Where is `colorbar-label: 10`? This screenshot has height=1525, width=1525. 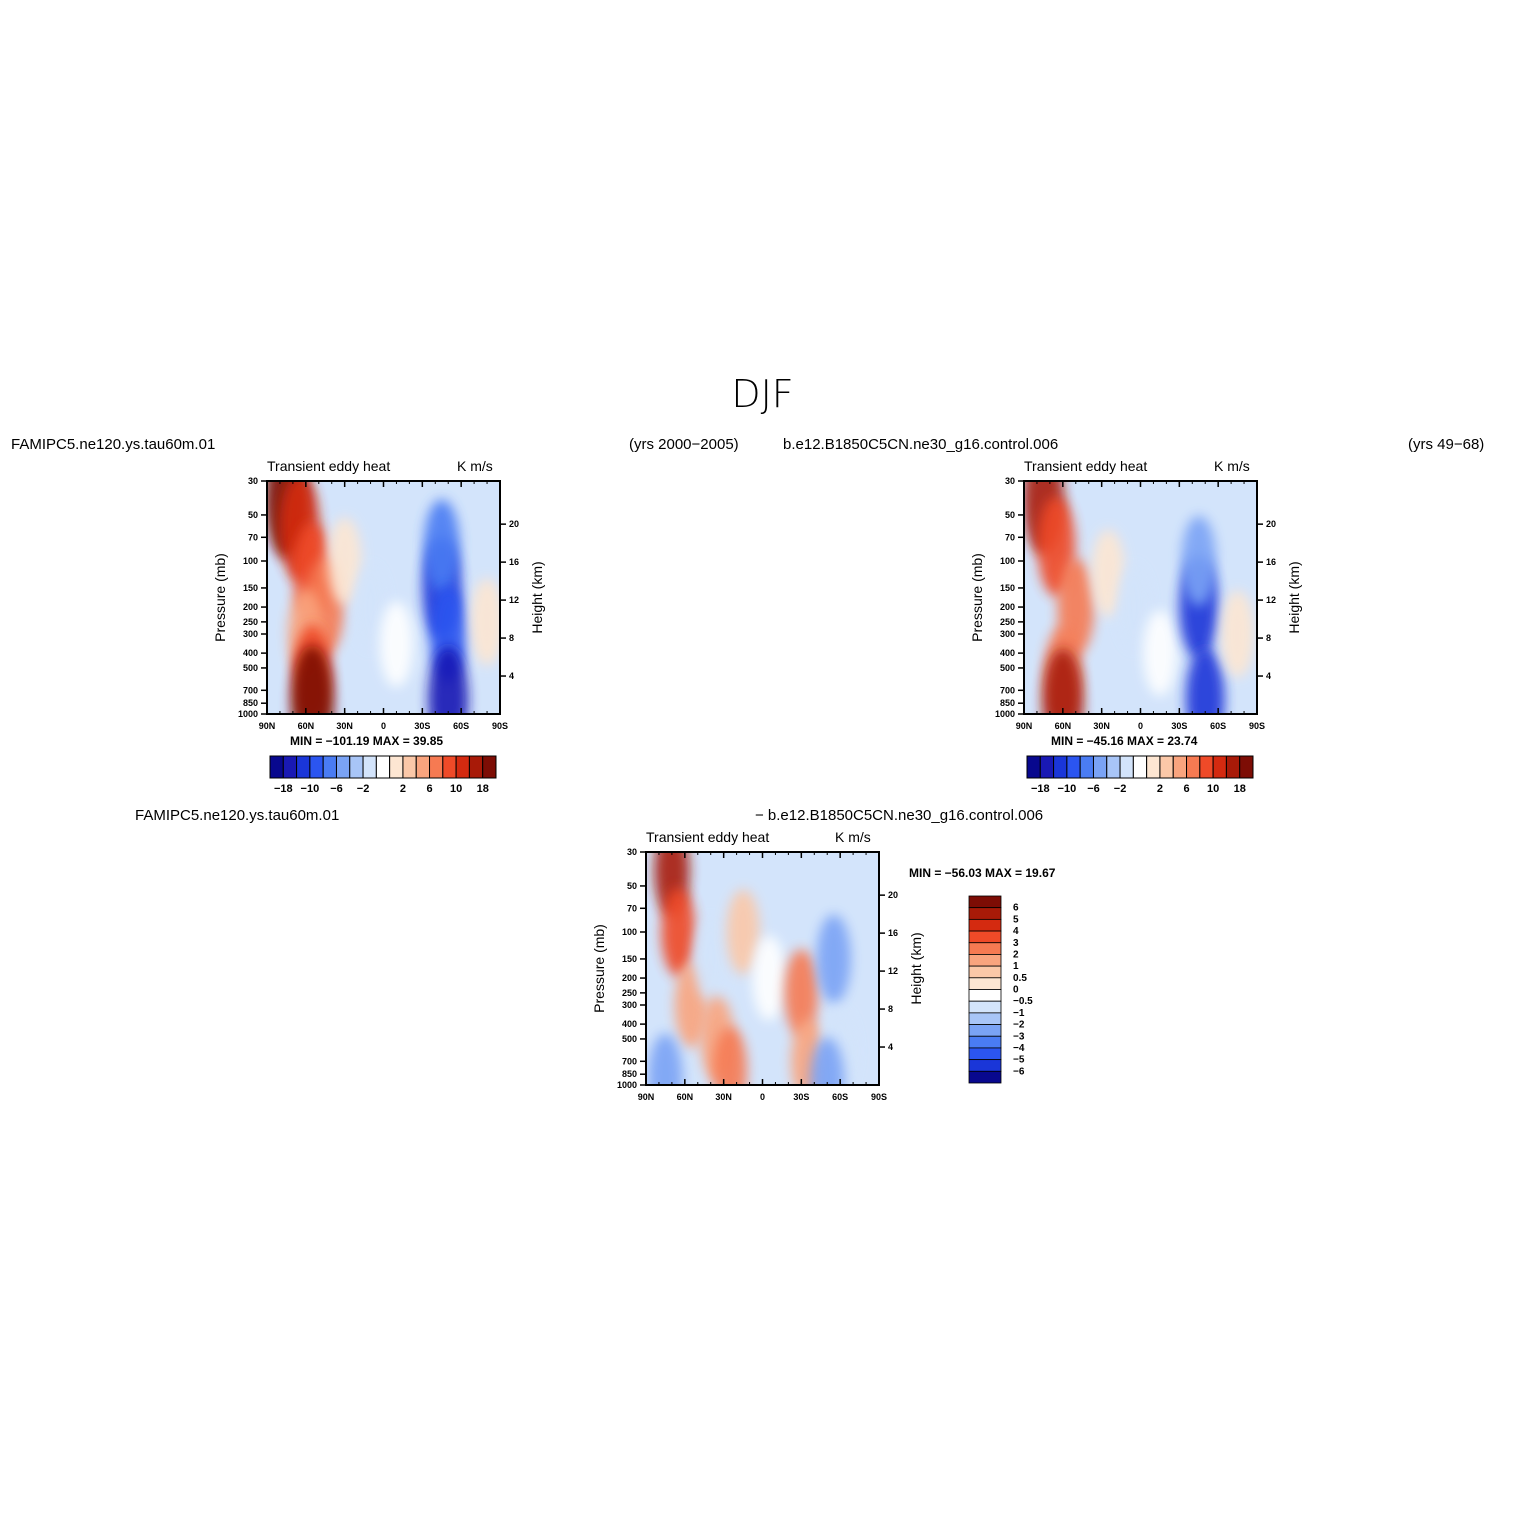 colorbar-label: 10 is located at coordinates (456, 789).